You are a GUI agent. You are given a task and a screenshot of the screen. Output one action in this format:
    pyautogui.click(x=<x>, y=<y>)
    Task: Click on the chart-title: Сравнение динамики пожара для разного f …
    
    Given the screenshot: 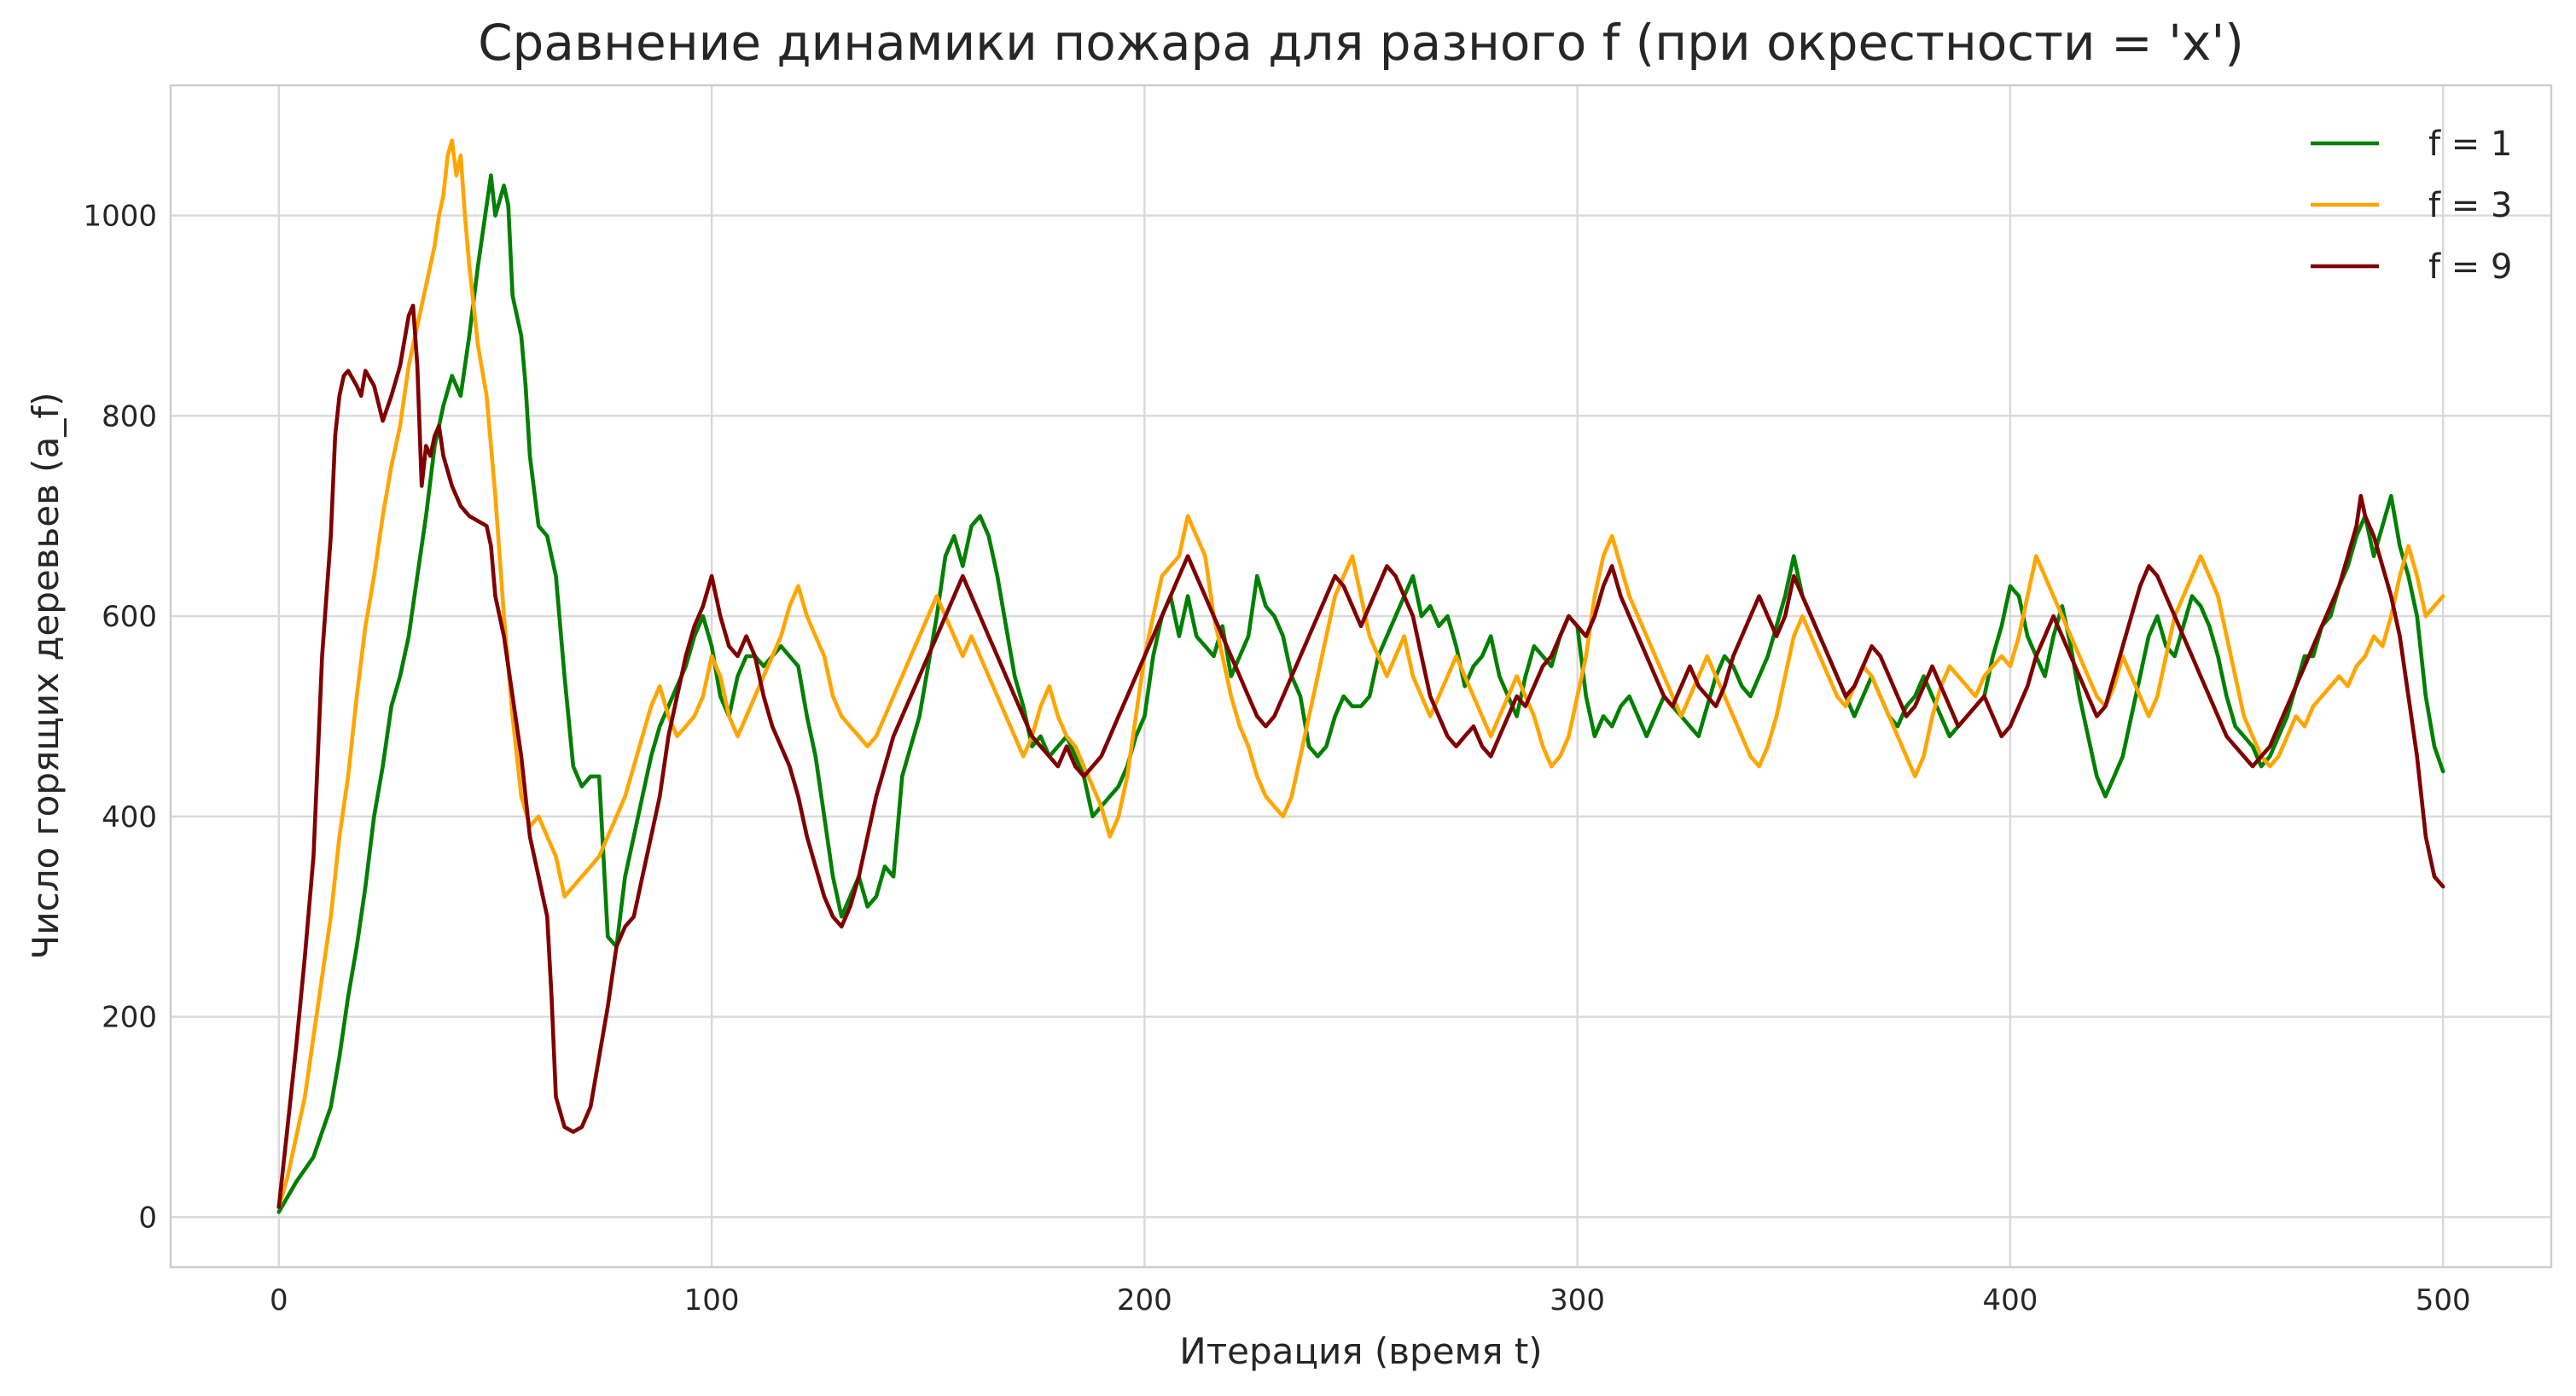 What is the action you would take?
    pyautogui.click(x=1361, y=43)
    